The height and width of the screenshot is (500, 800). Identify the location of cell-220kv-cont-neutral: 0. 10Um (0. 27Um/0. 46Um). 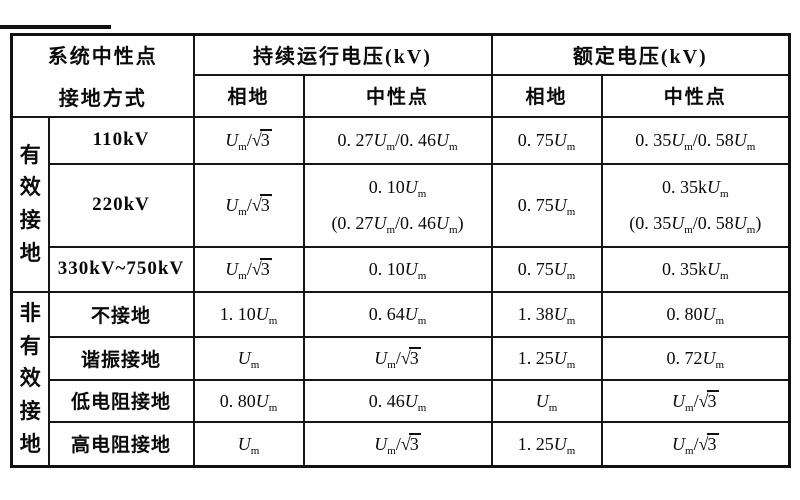
(397, 205).